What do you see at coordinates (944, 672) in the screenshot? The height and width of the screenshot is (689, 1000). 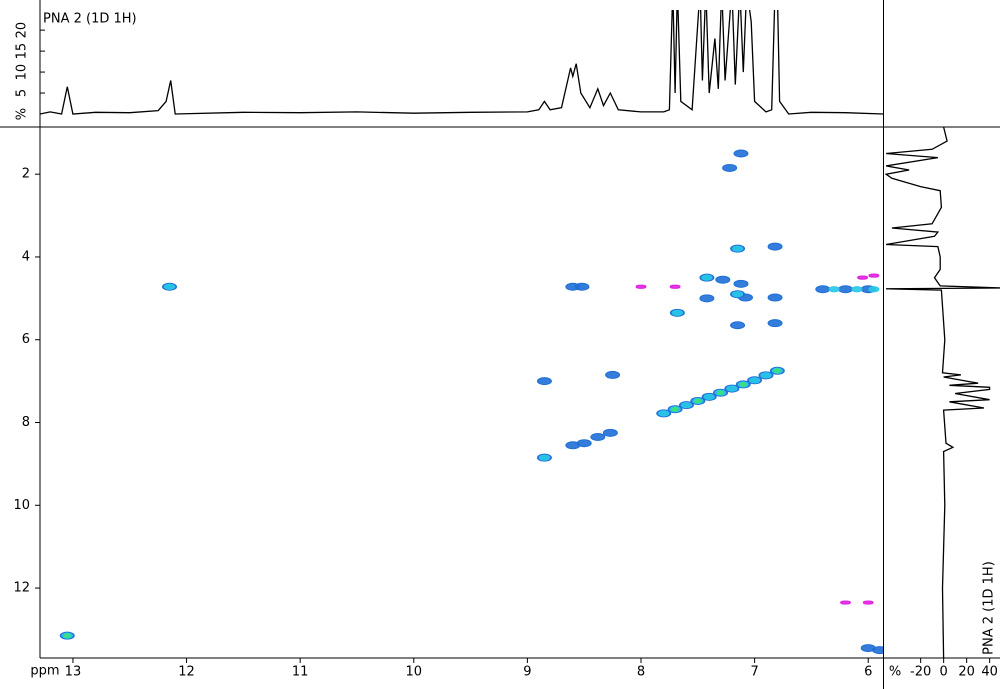 I see `x-tick-label: 0` at bounding box center [944, 672].